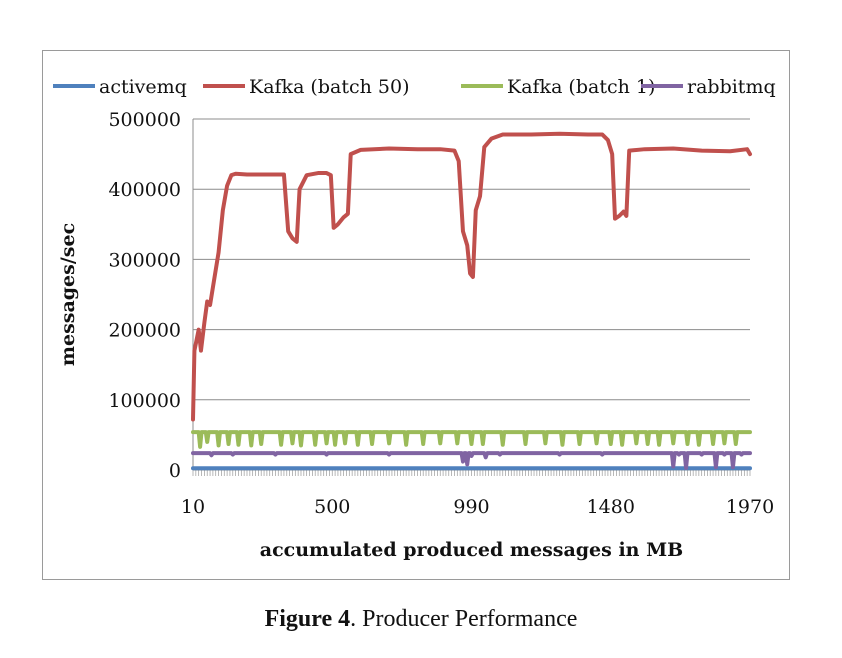  I want to click on x-axis-ticks, so click(471, 473).